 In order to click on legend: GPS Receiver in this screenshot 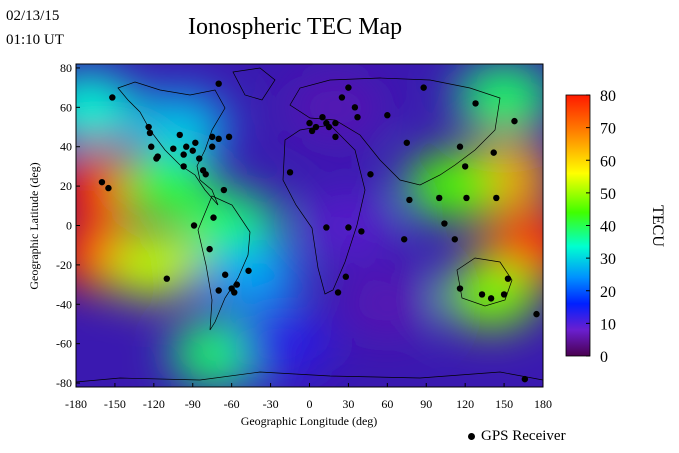, I will do `click(517, 436)`.